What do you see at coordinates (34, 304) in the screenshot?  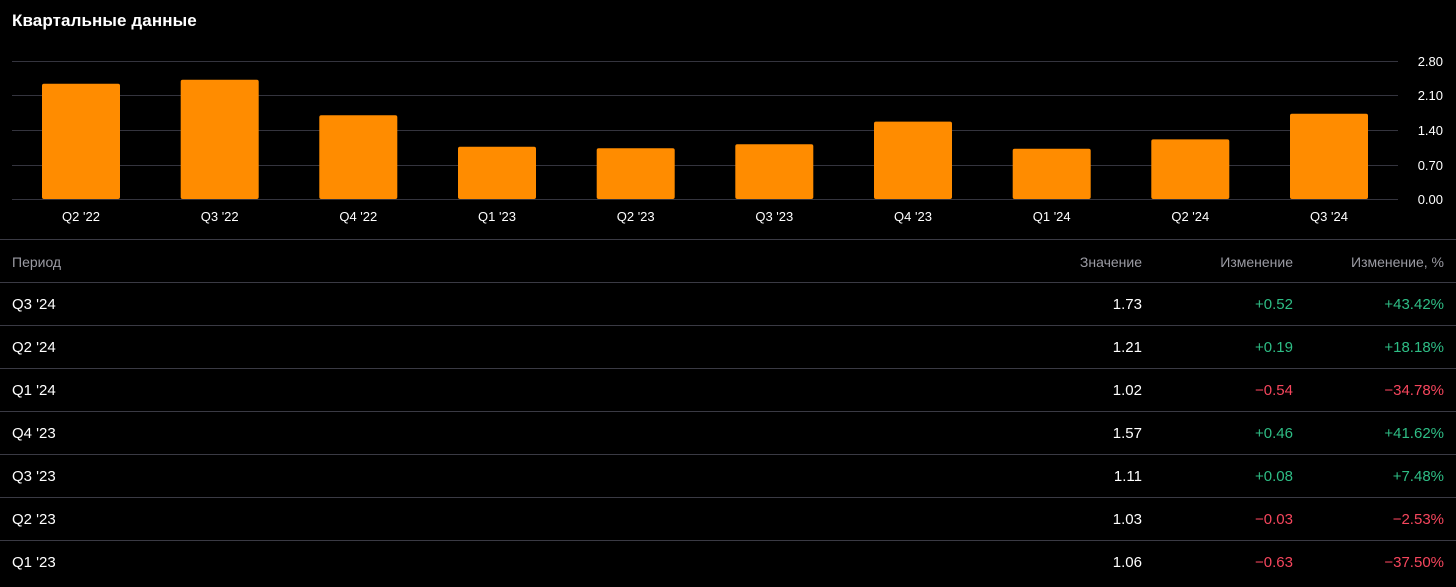 I see `row-period: Q3 '24` at bounding box center [34, 304].